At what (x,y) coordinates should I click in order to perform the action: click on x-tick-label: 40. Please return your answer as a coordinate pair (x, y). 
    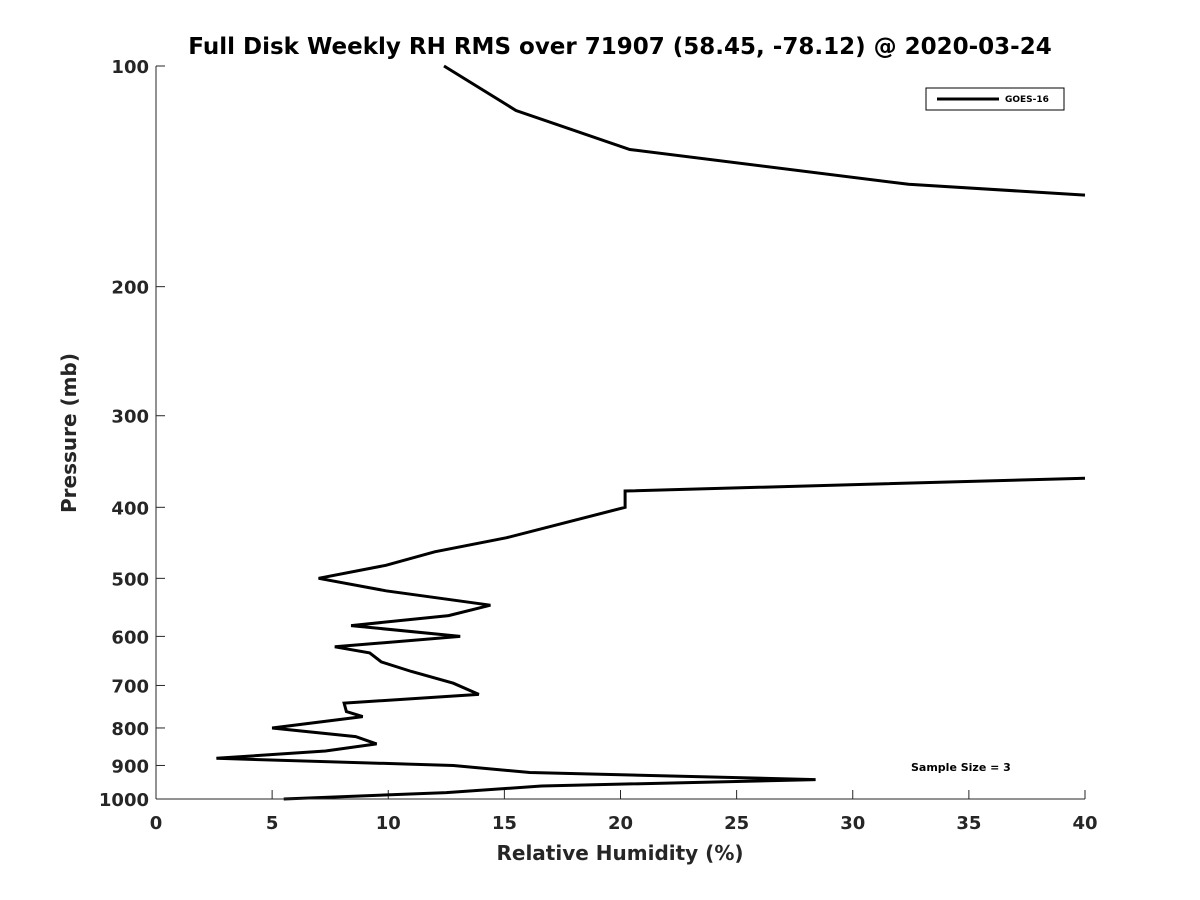
    Looking at the image, I should click on (1084, 823).